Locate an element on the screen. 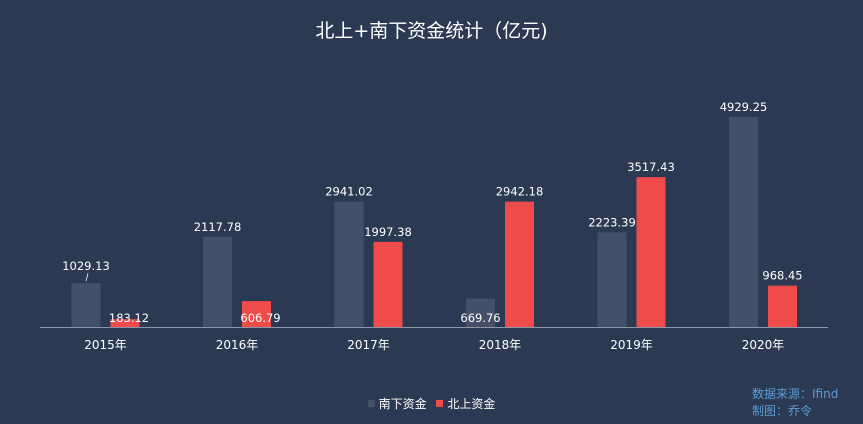 The width and height of the screenshot is (863, 424). data-label-north-0: 183.12 is located at coordinates (129, 318).